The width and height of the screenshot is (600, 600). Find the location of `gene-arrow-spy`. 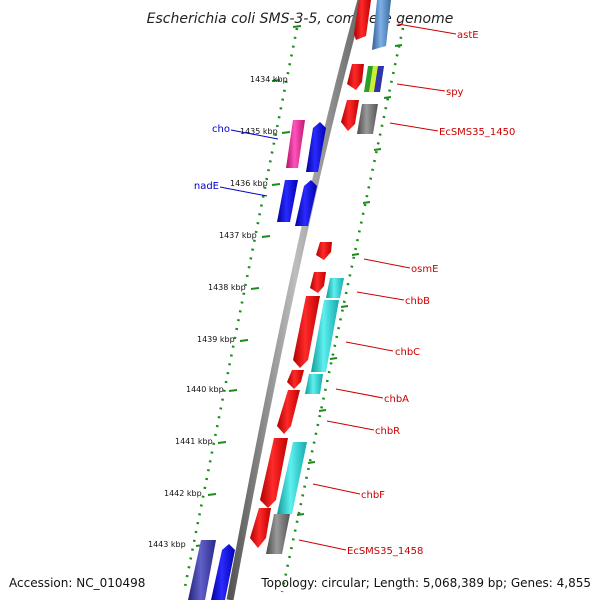

gene-arrow-spy is located at coordinates (355, 77).